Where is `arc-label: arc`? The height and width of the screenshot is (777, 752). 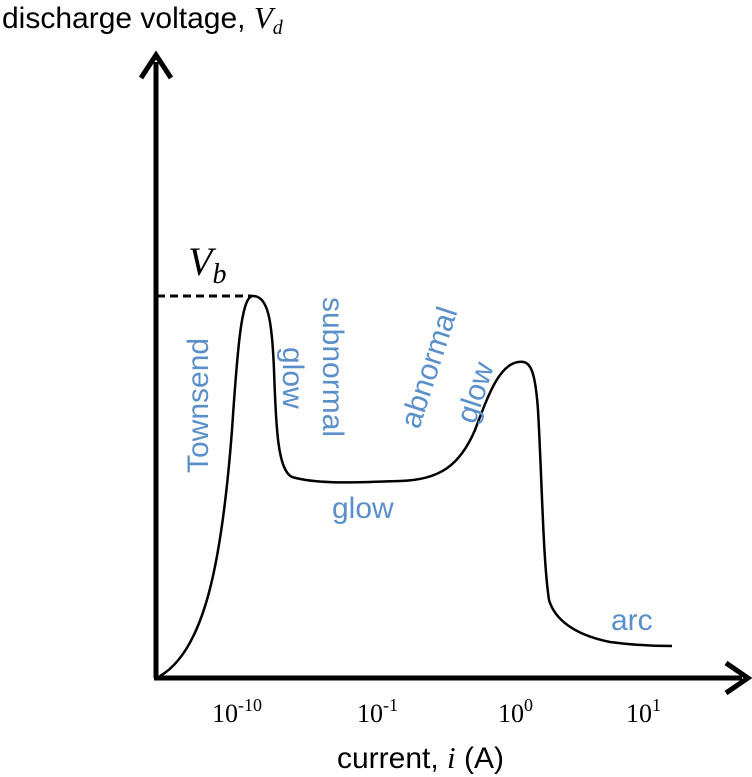
arc-label: arc is located at coordinates (632, 620).